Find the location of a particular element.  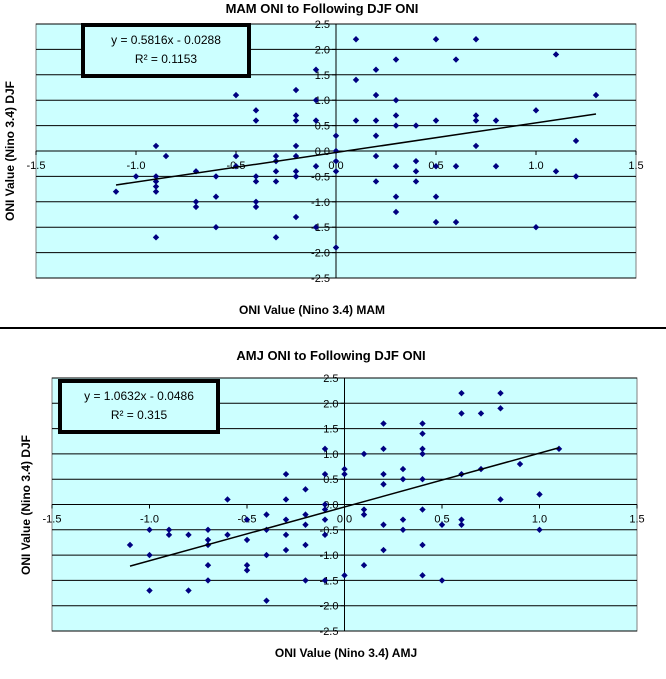

y-tick-label: -1.0 is located at coordinates (320, 203).